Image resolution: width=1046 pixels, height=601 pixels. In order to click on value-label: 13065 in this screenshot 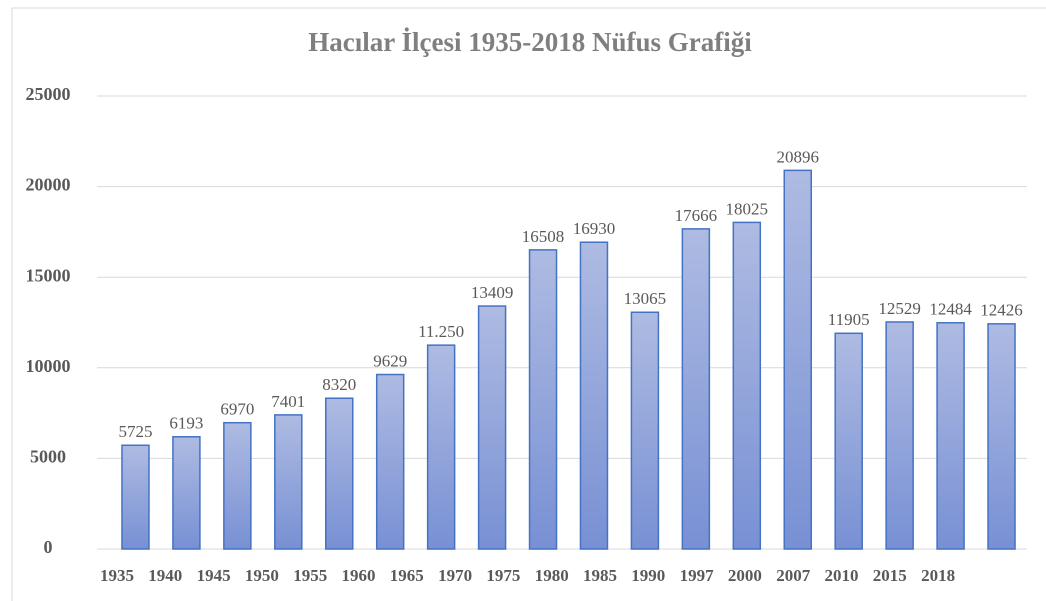, I will do `click(645, 298)`.